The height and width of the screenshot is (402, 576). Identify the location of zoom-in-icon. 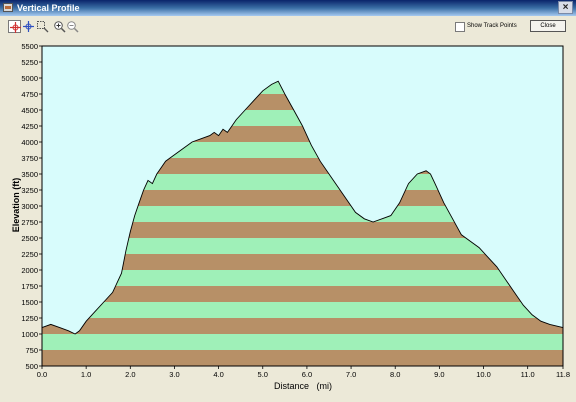
(59, 26).